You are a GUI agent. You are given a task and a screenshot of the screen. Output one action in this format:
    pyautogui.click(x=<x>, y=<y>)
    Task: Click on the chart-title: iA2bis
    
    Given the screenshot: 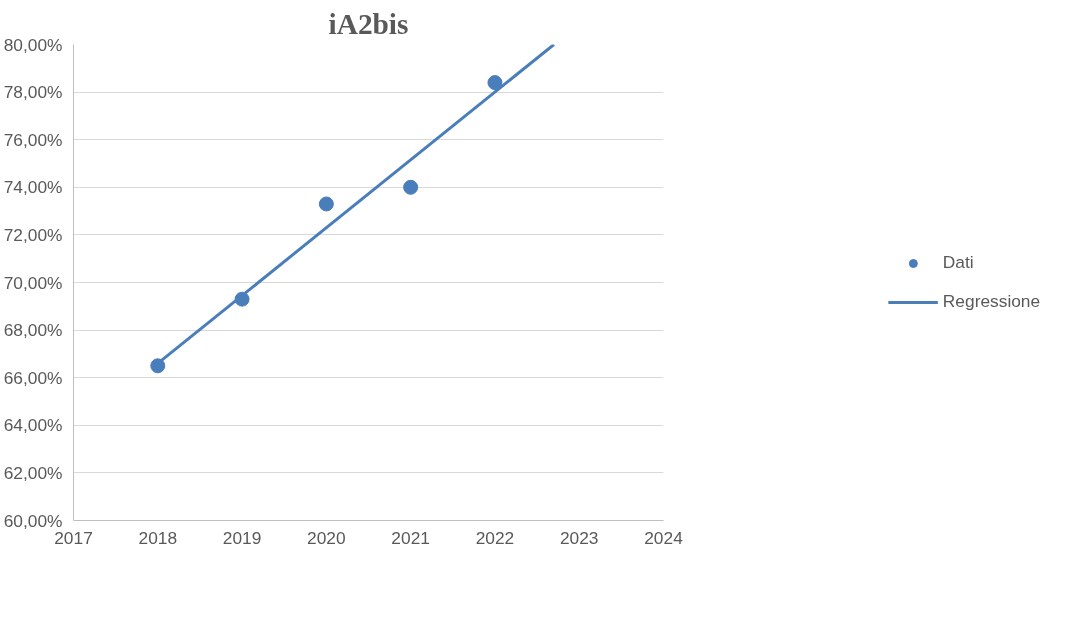 What is the action you would take?
    pyautogui.click(x=368, y=23)
    